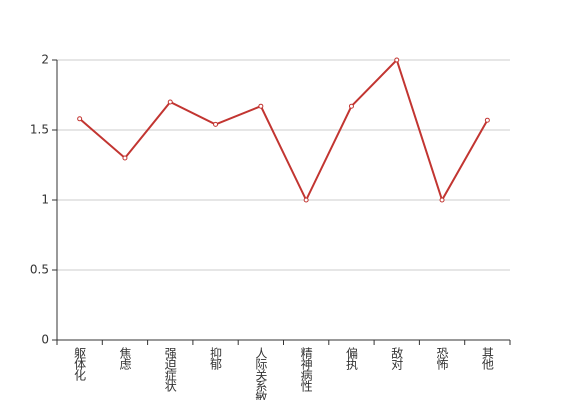 The image size is (567, 400). Describe the element at coordinates (80, 364) in the screenshot. I see `x-tick-label: 躯体化` at that location.